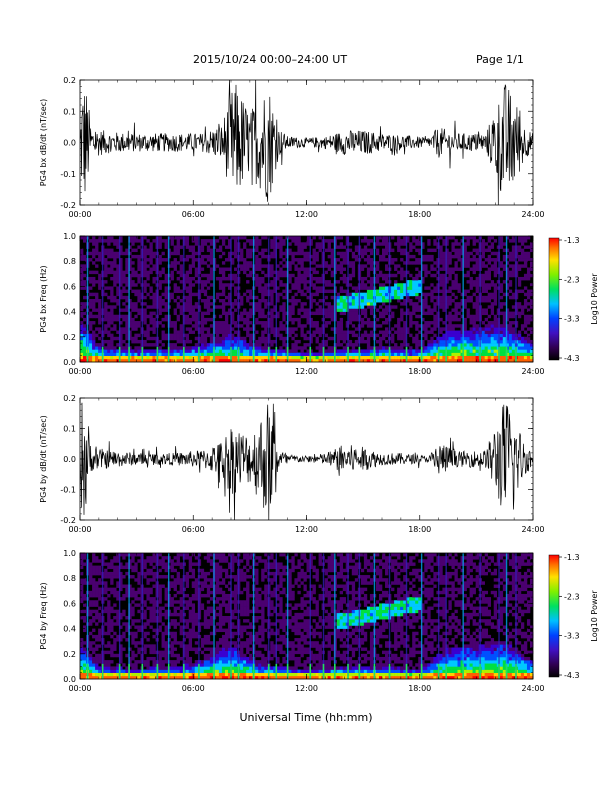 The image size is (612, 792). Describe the element at coordinates (500, 59) in the screenshot. I see `page-number: Page 1/1` at that location.